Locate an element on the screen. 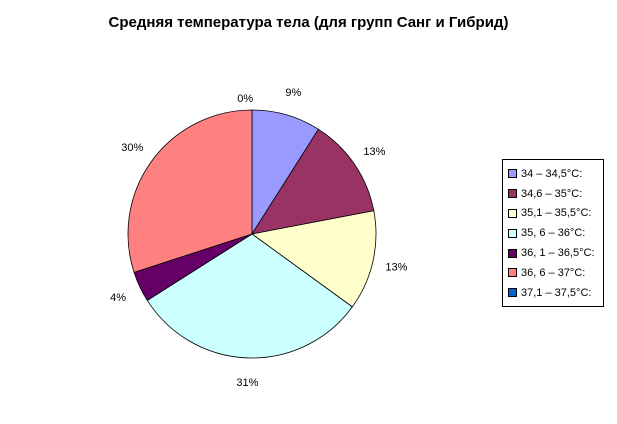 The width and height of the screenshot is (617, 424). legend-item: 35, 6 – 36°C: is located at coordinates (553, 233).